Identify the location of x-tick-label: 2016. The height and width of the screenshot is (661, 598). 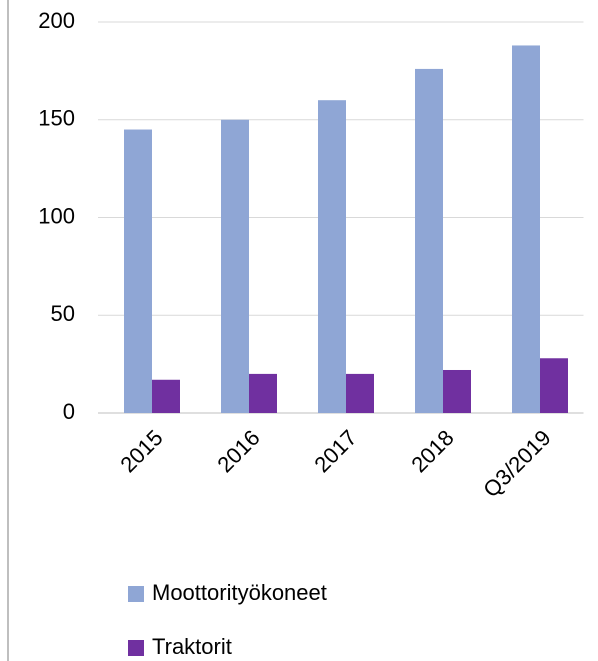
(238, 451).